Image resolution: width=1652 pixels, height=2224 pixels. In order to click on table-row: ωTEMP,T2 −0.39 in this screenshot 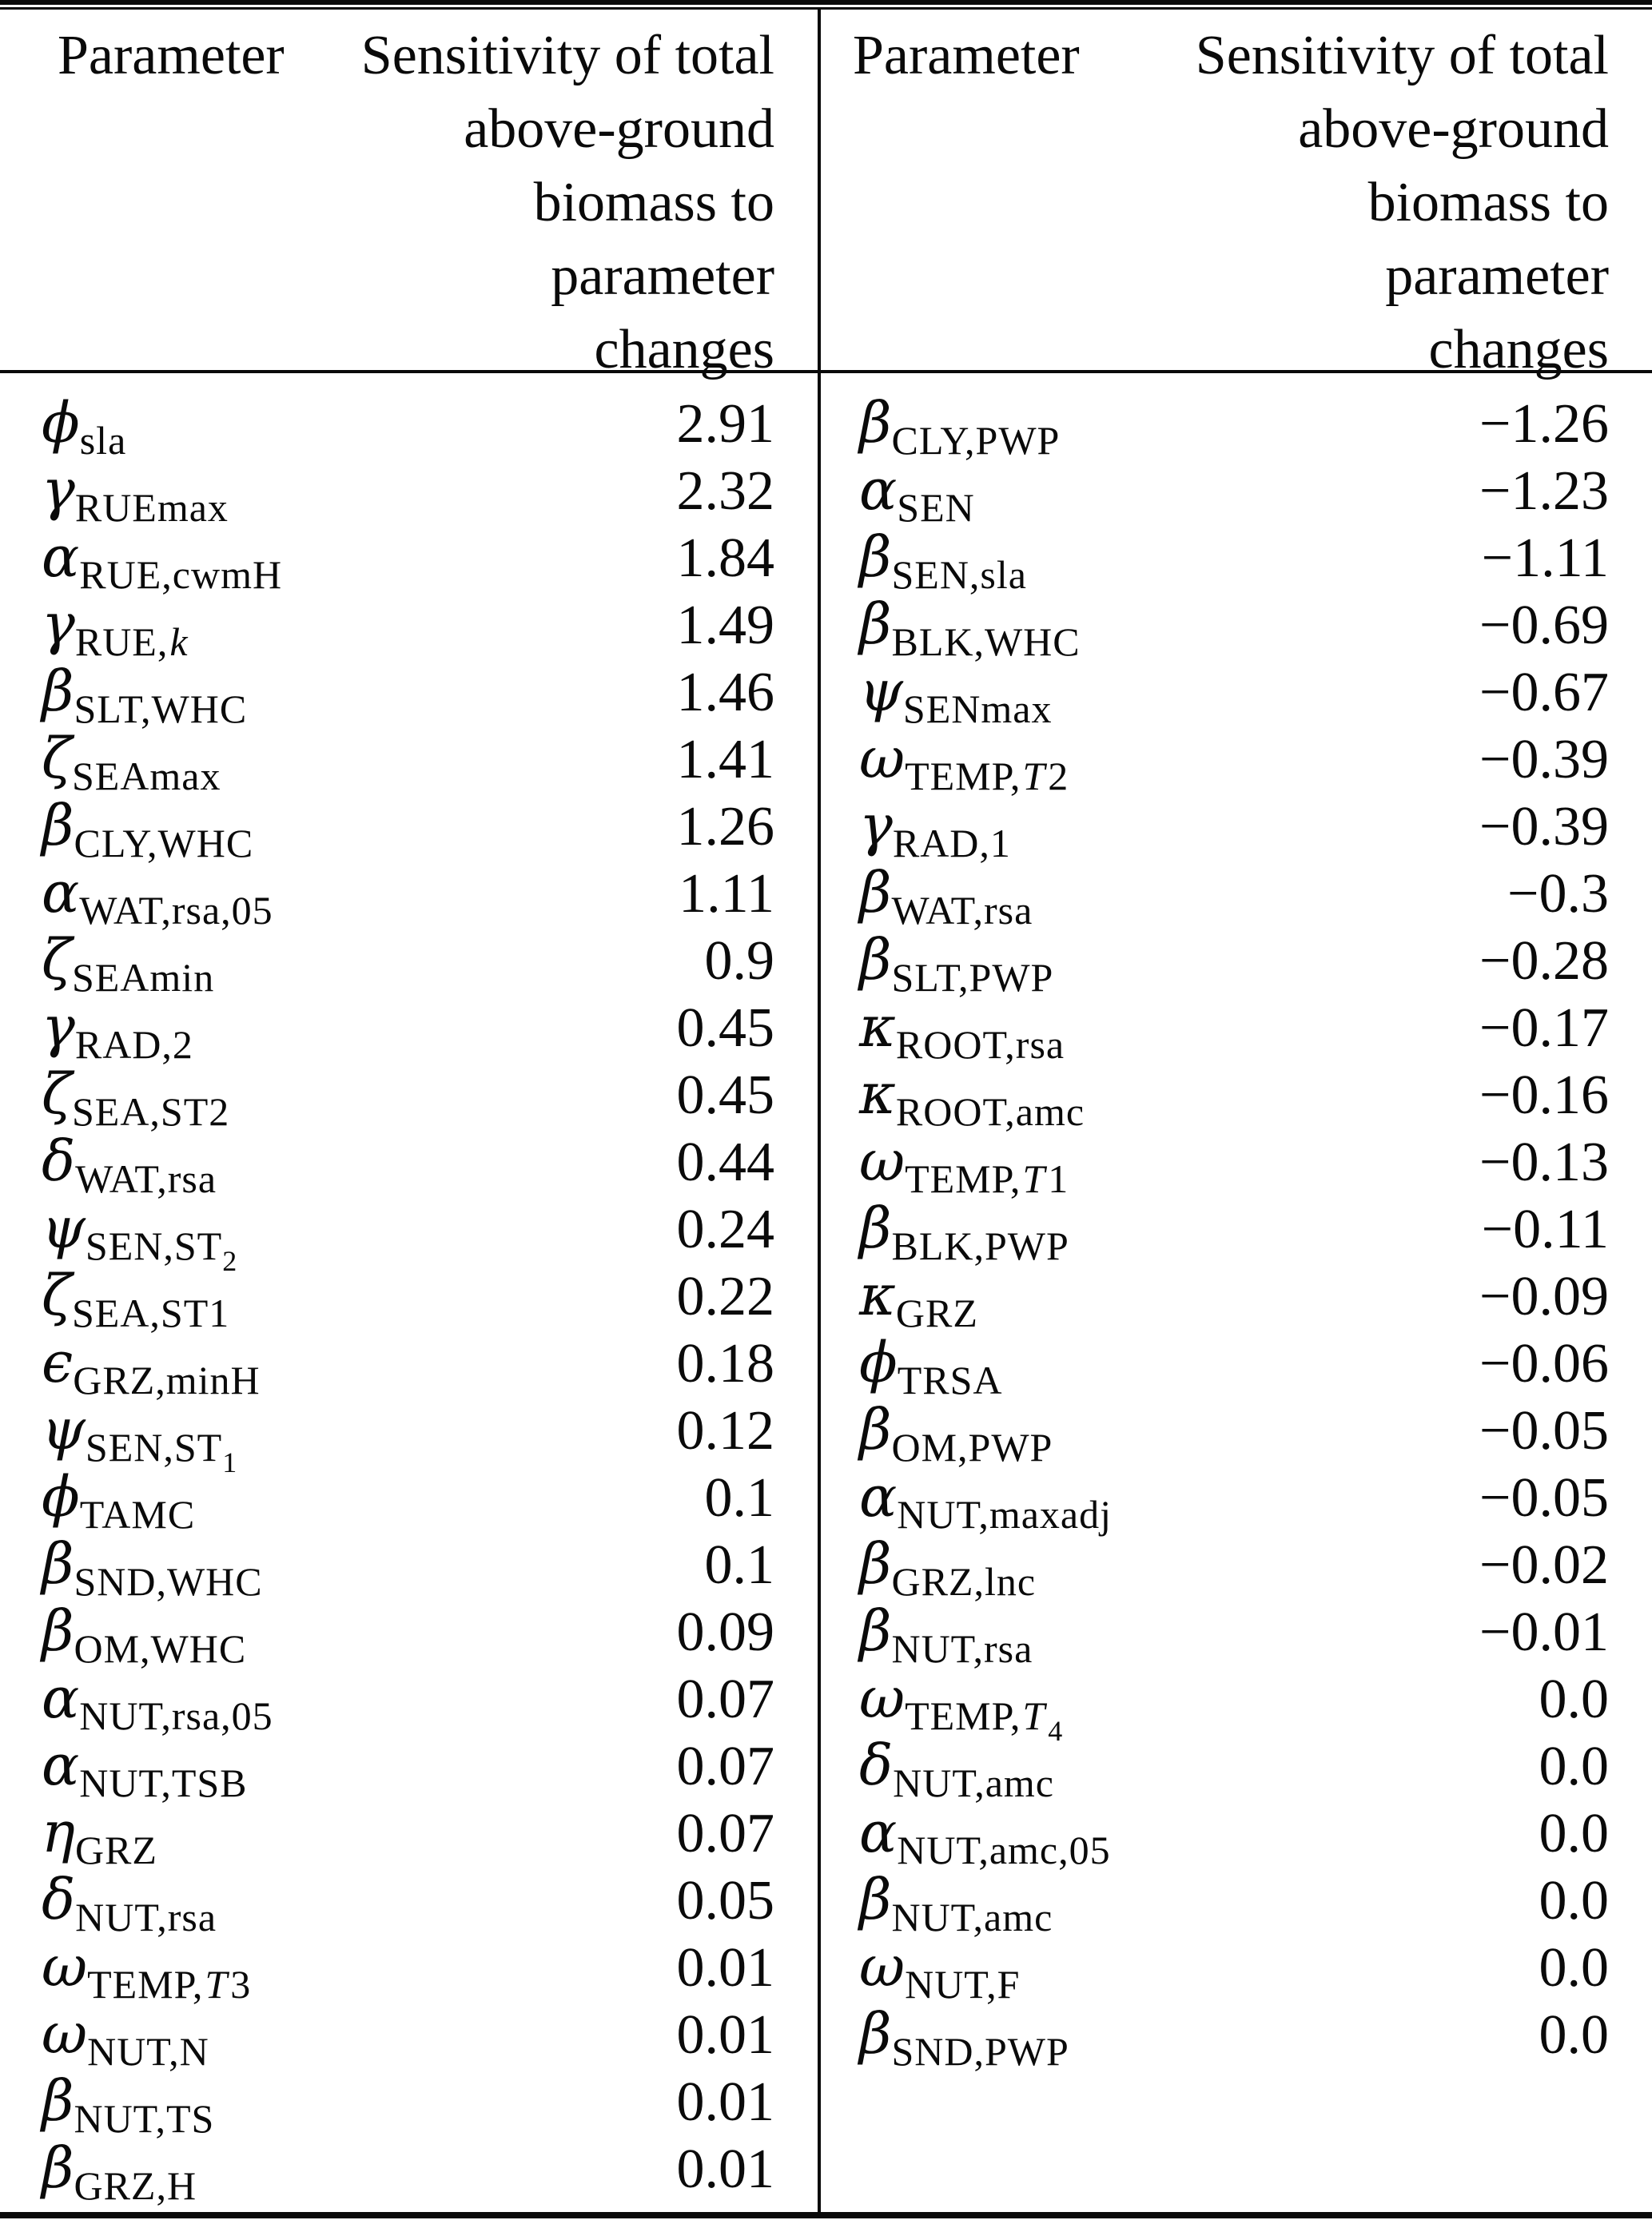, I will do `click(1236, 761)`.